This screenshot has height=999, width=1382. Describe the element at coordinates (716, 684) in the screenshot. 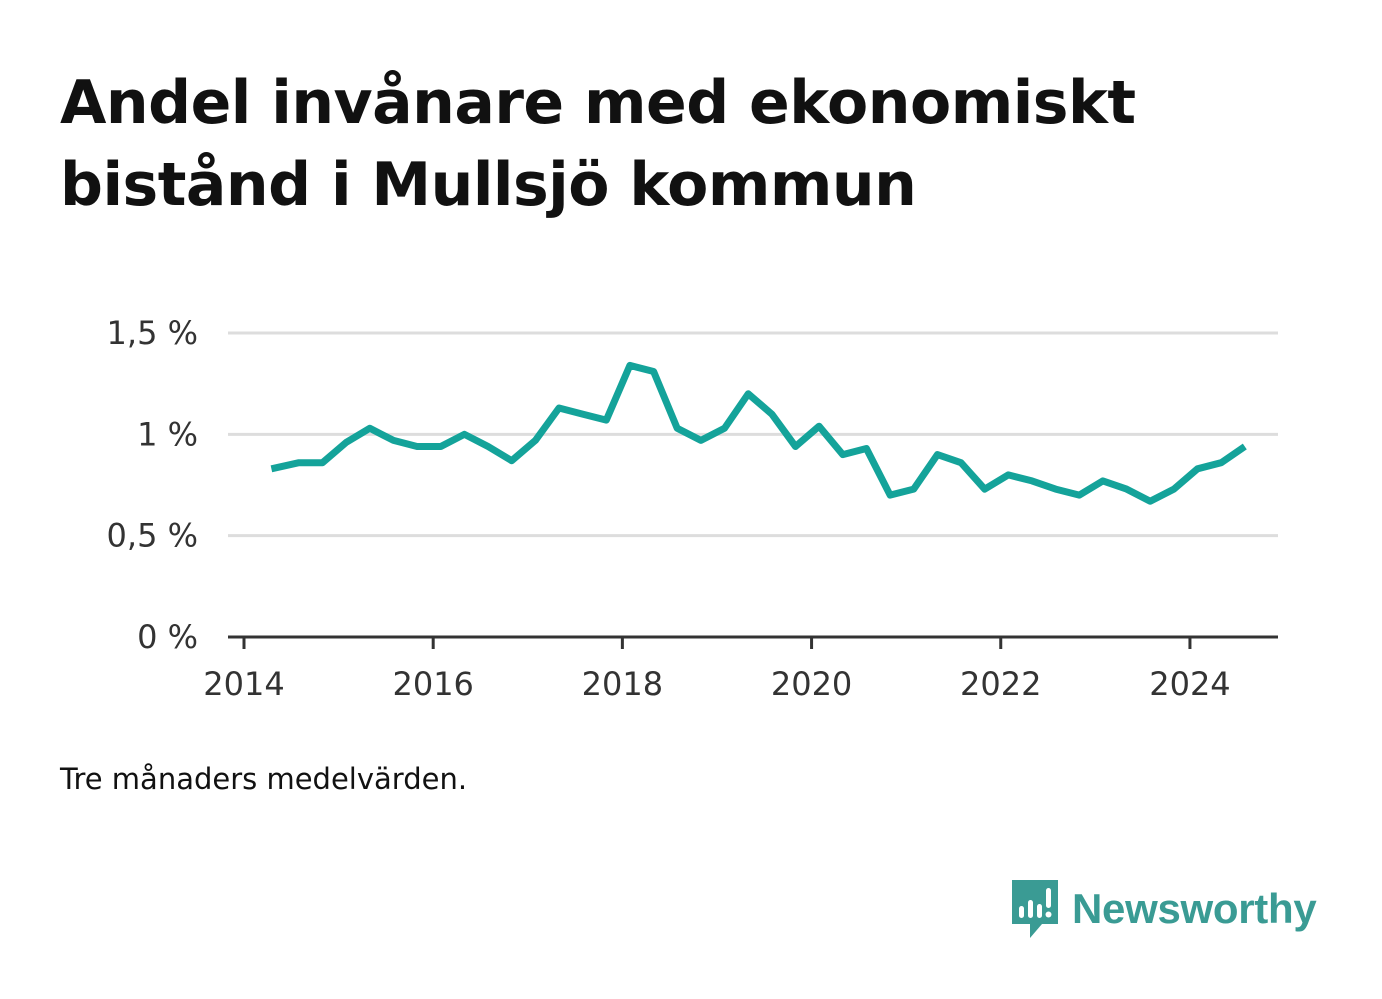

I see `x-axis-tick-labels: 2014 2016 2018 2020 2022 2024` at that location.